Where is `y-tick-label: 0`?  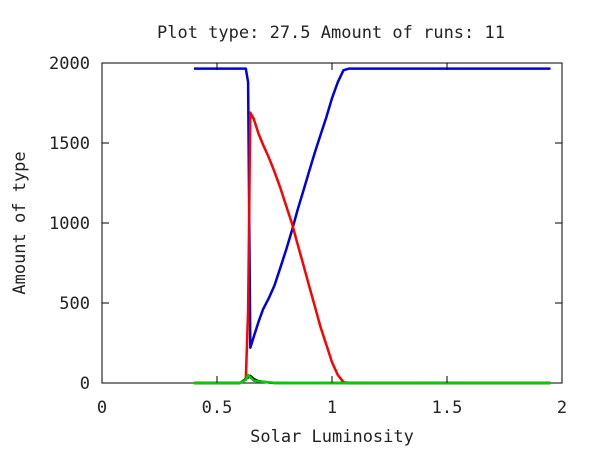
y-tick-label: 0 is located at coordinates (85, 384).